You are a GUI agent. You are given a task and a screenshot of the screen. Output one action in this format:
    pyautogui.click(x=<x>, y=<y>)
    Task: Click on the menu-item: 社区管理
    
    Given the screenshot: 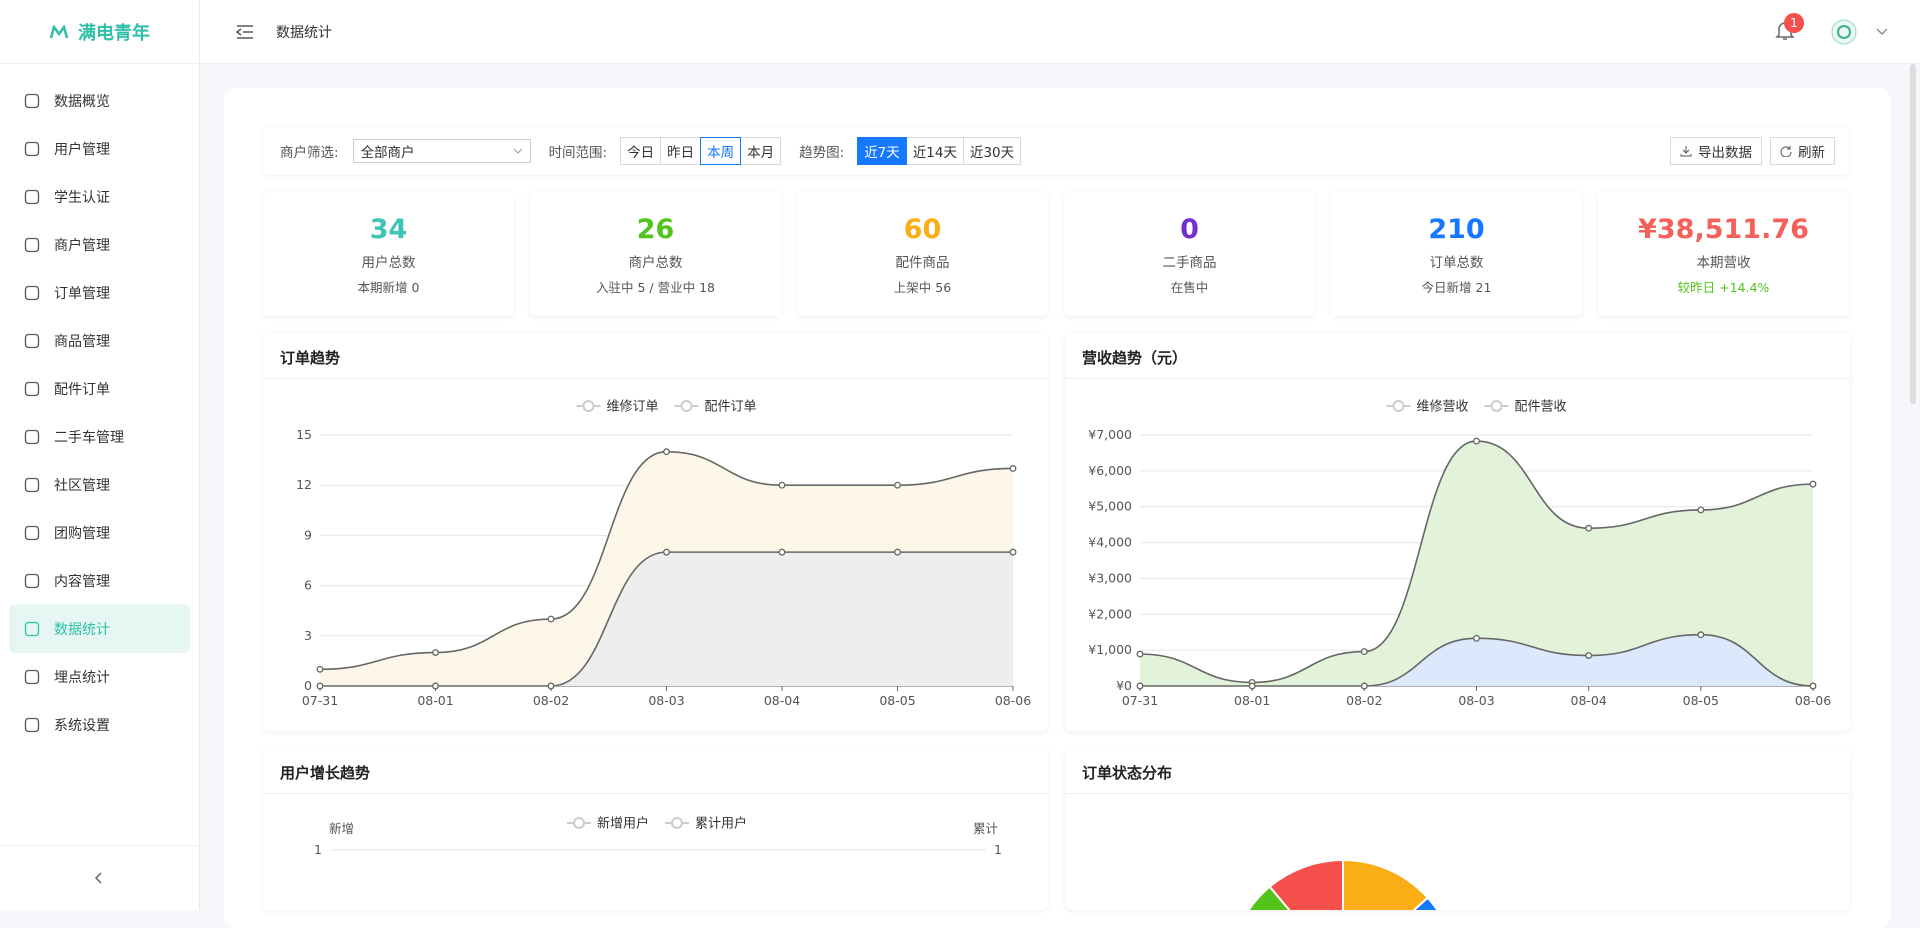 What is the action you would take?
    pyautogui.click(x=99, y=484)
    